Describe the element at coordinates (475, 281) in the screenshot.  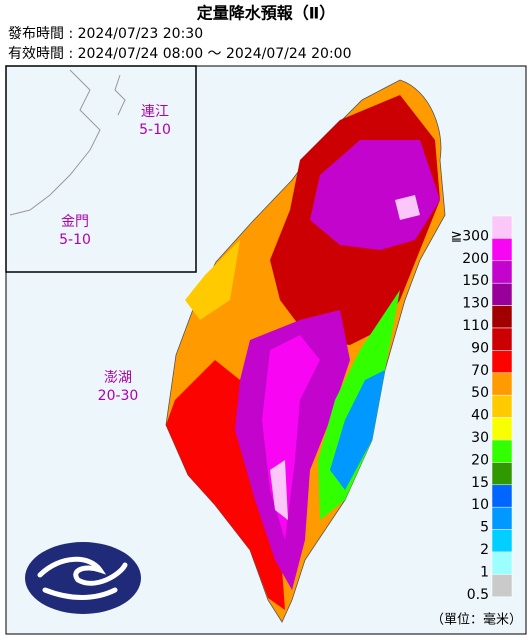
I see `legend-label: 150` at that location.